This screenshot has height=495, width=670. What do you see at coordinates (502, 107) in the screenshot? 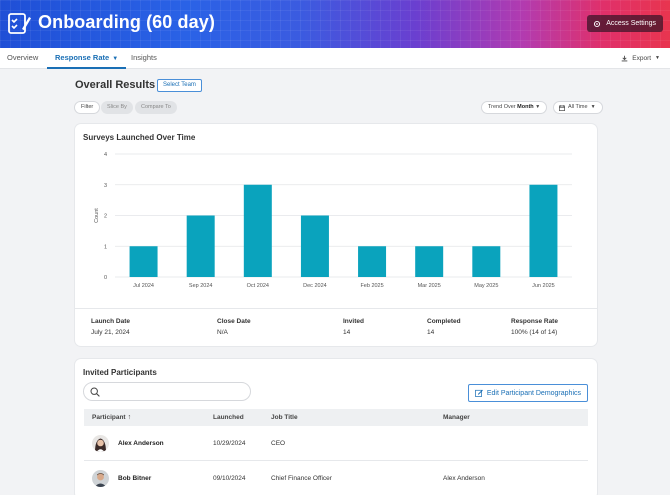
I see `trend-over-label: Trend Over` at bounding box center [502, 107].